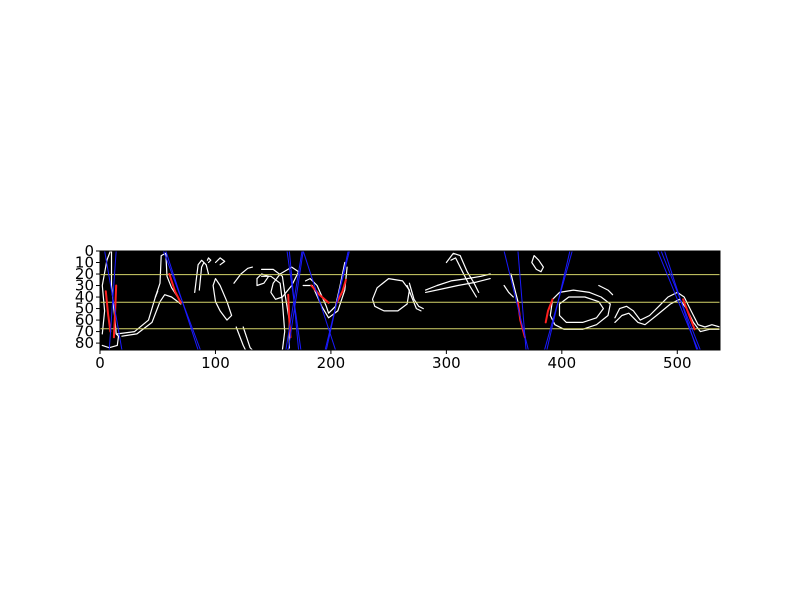 The width and height of the screenshot is (800, 600). I want to click on image-content, so click(410, 300).